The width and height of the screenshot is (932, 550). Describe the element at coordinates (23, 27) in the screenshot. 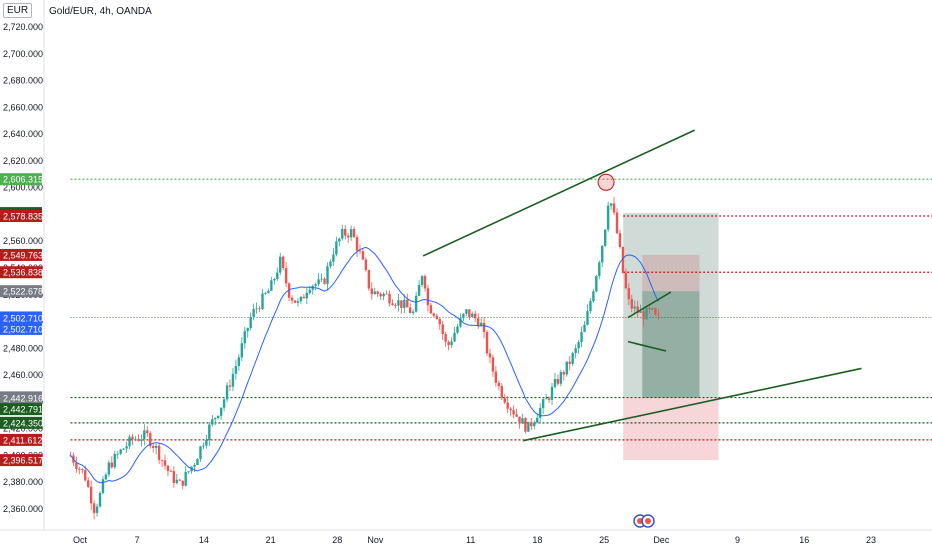

I see `y-tick-label: 2,720.000` at that location.